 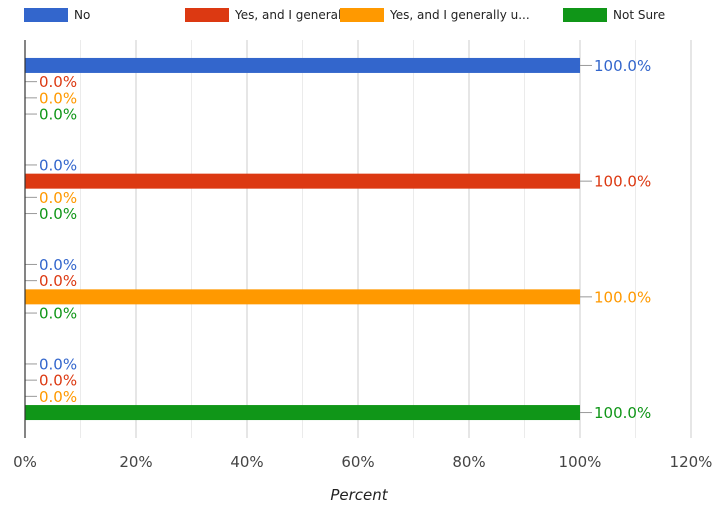 I want to click on x-tick-label: 60%, so click(x=357, y=462).